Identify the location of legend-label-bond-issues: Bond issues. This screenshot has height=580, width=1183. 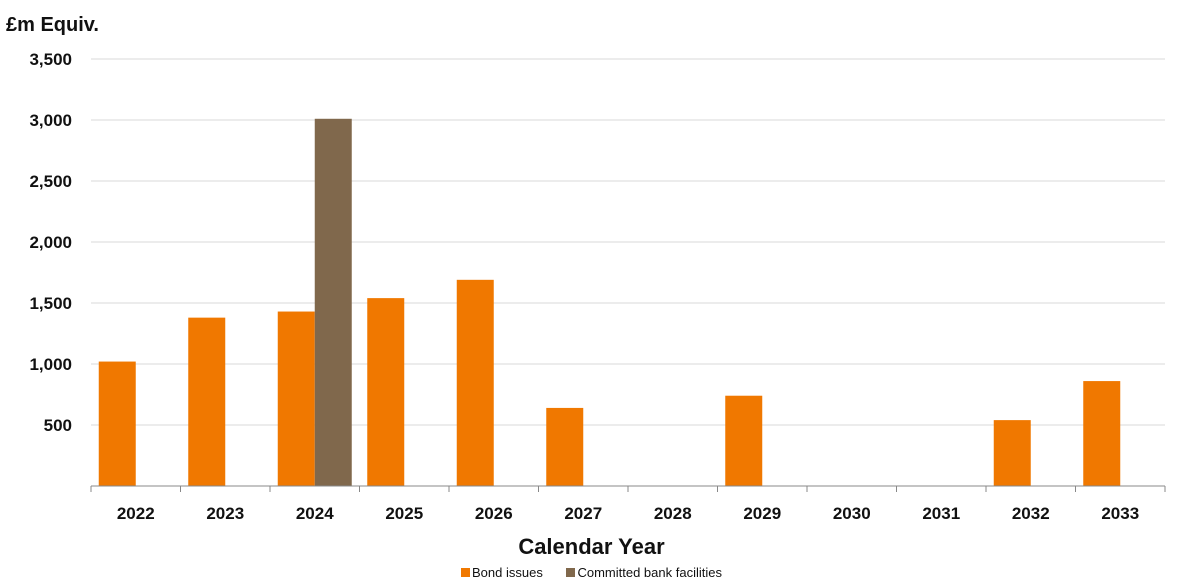
(507, 572).